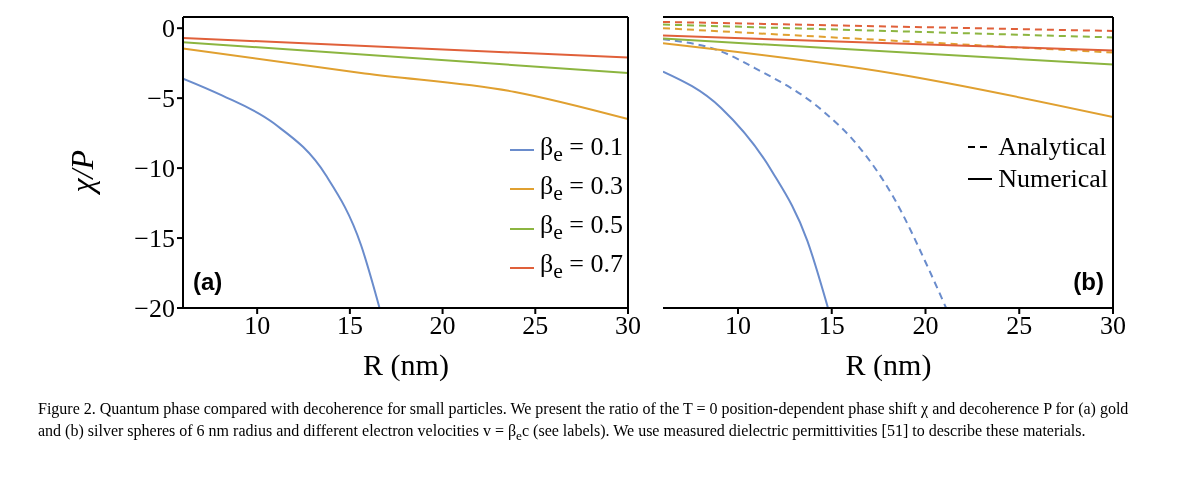  Describe the element at coordinates (208, 282) in the screenshot. I see `annotation: (a)` at that location.